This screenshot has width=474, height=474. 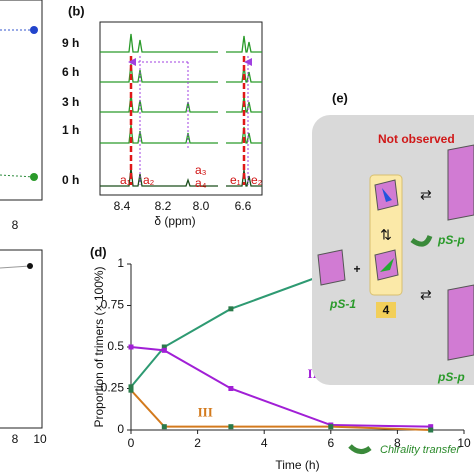 I want to click on x-tick-label: 4, so click(x=264, y=443).